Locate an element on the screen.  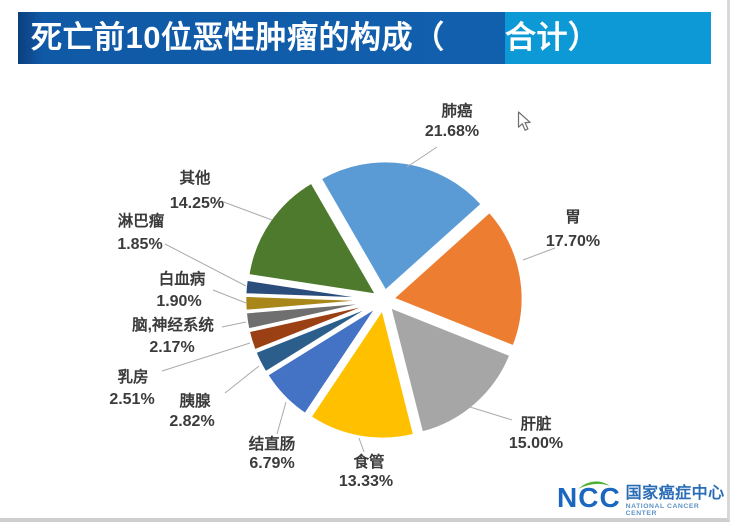
pie-slice-pancreas is located at coordinates (315, 338).